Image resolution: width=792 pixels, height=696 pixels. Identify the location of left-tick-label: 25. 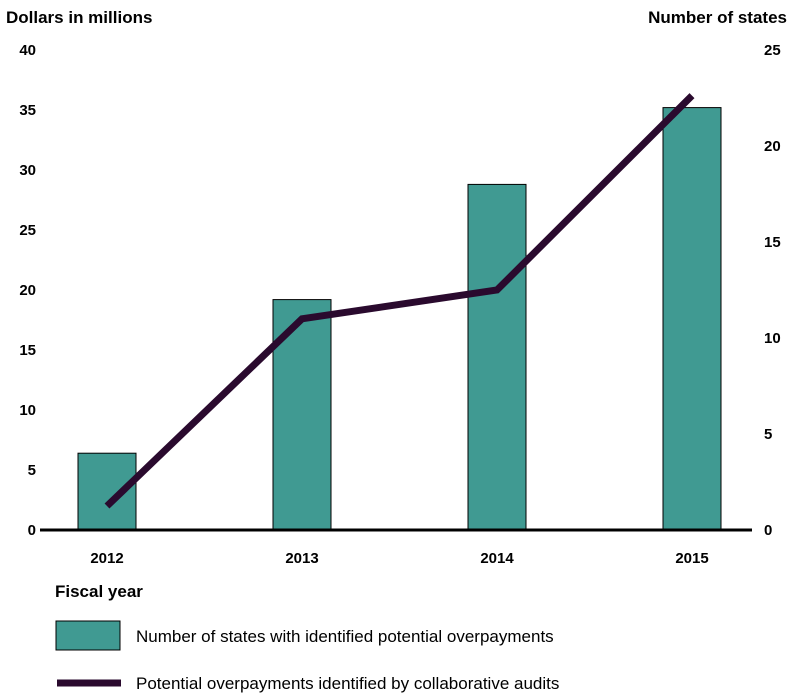
(27, 230).